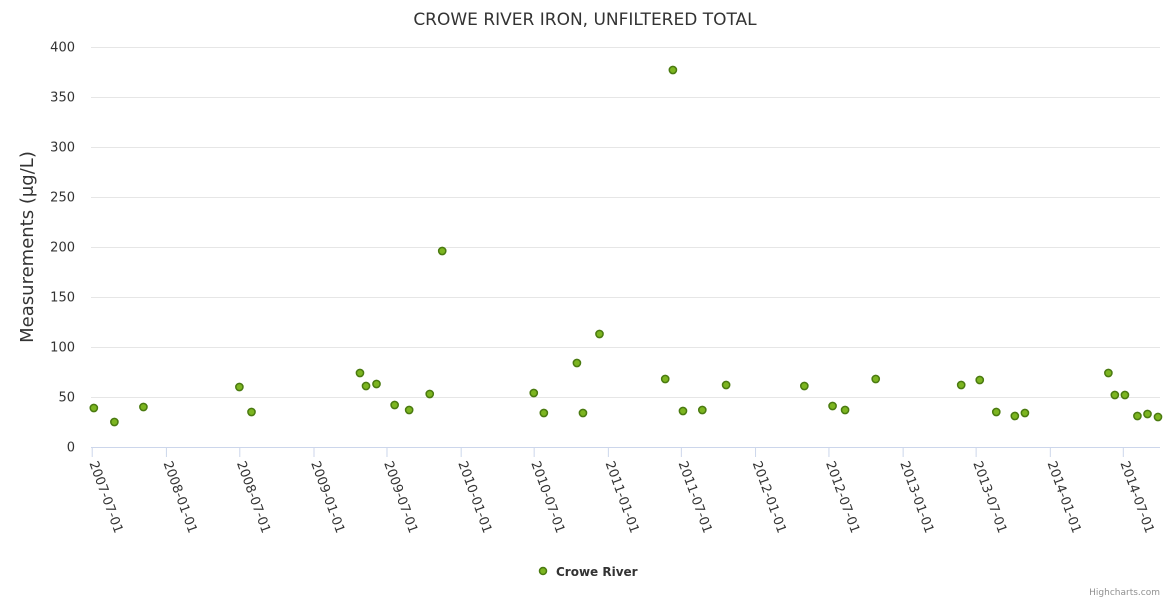  What do you see at coordinates (695, 497) in the screenshot?
I see `x-tick-label: 2011-07-01` at bounding box center [695, 497].